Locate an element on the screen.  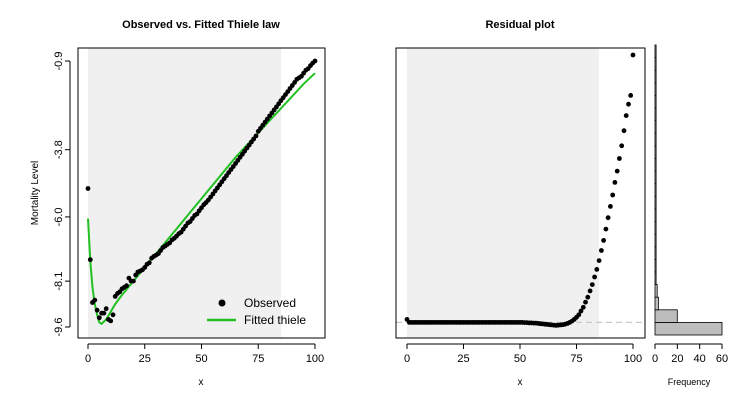
left-y-tick-label: -9.6 is located at coordinates (59, 327).